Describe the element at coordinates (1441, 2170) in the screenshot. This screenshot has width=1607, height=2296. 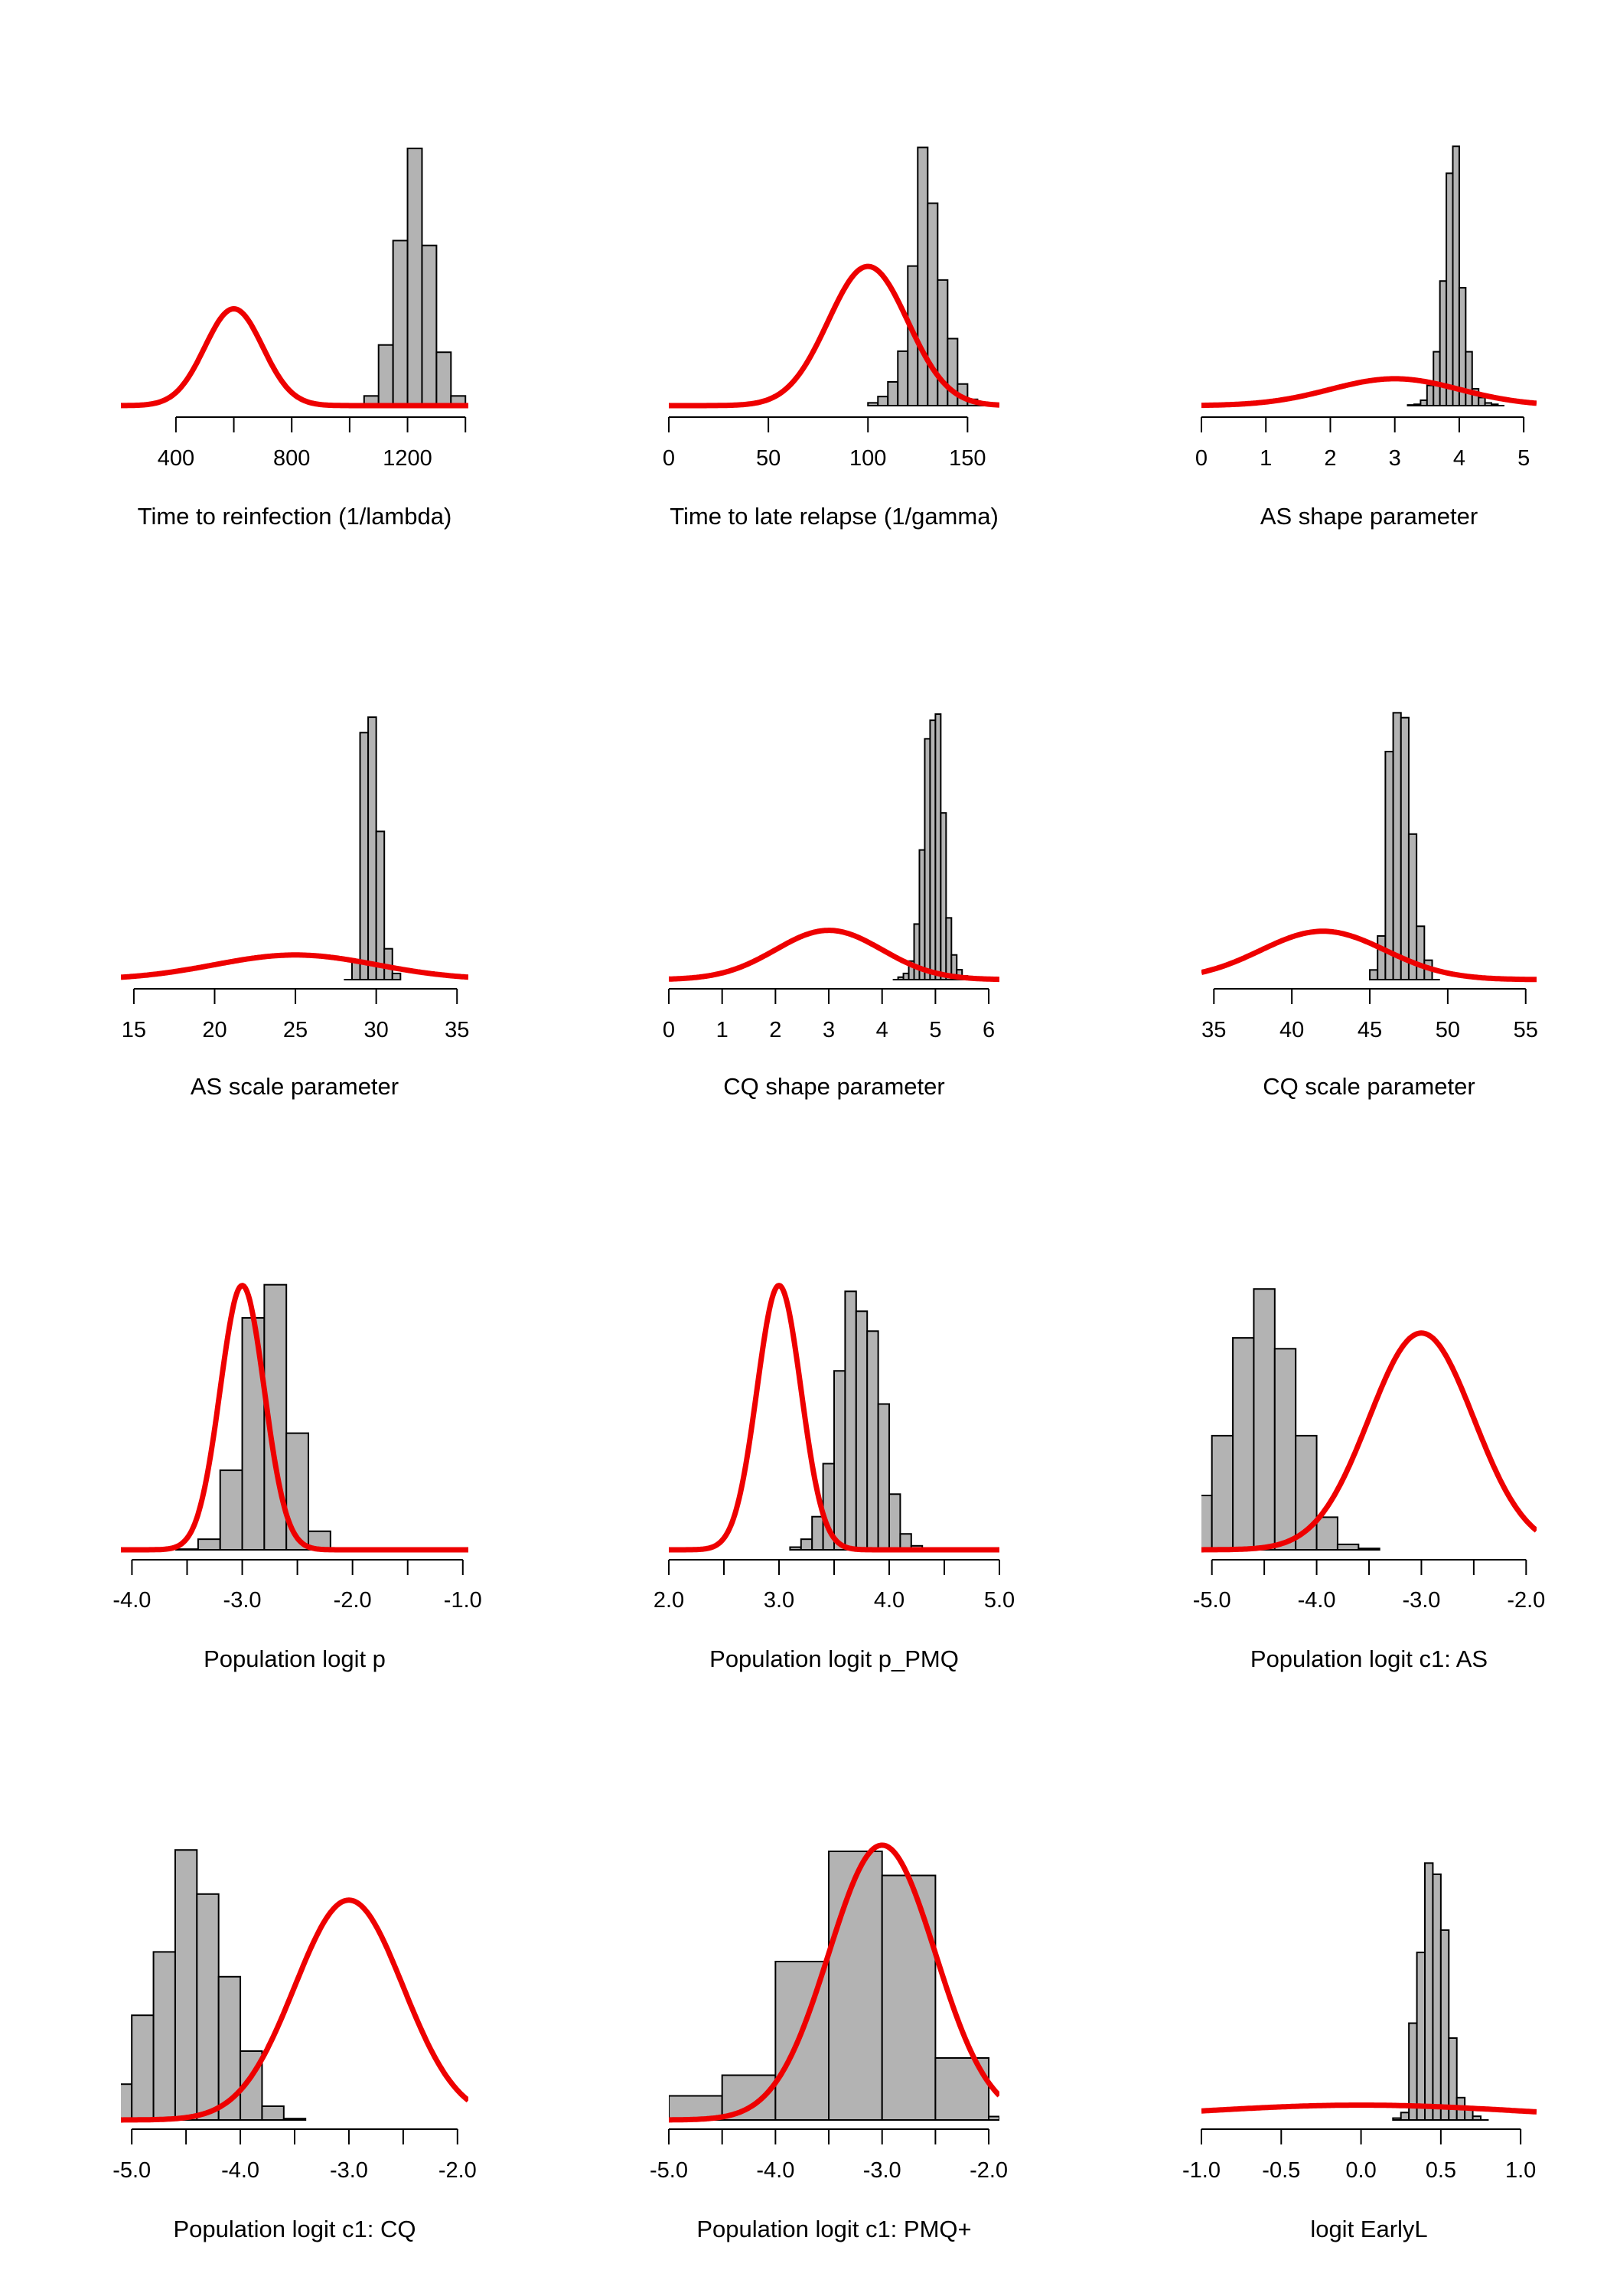
I see `x-tick-label: 0.5` at that location.